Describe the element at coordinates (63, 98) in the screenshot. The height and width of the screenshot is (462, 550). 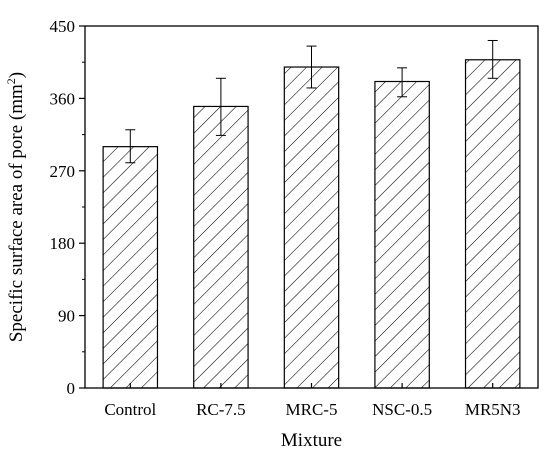
I see `y-tick-label: 360` at that location.